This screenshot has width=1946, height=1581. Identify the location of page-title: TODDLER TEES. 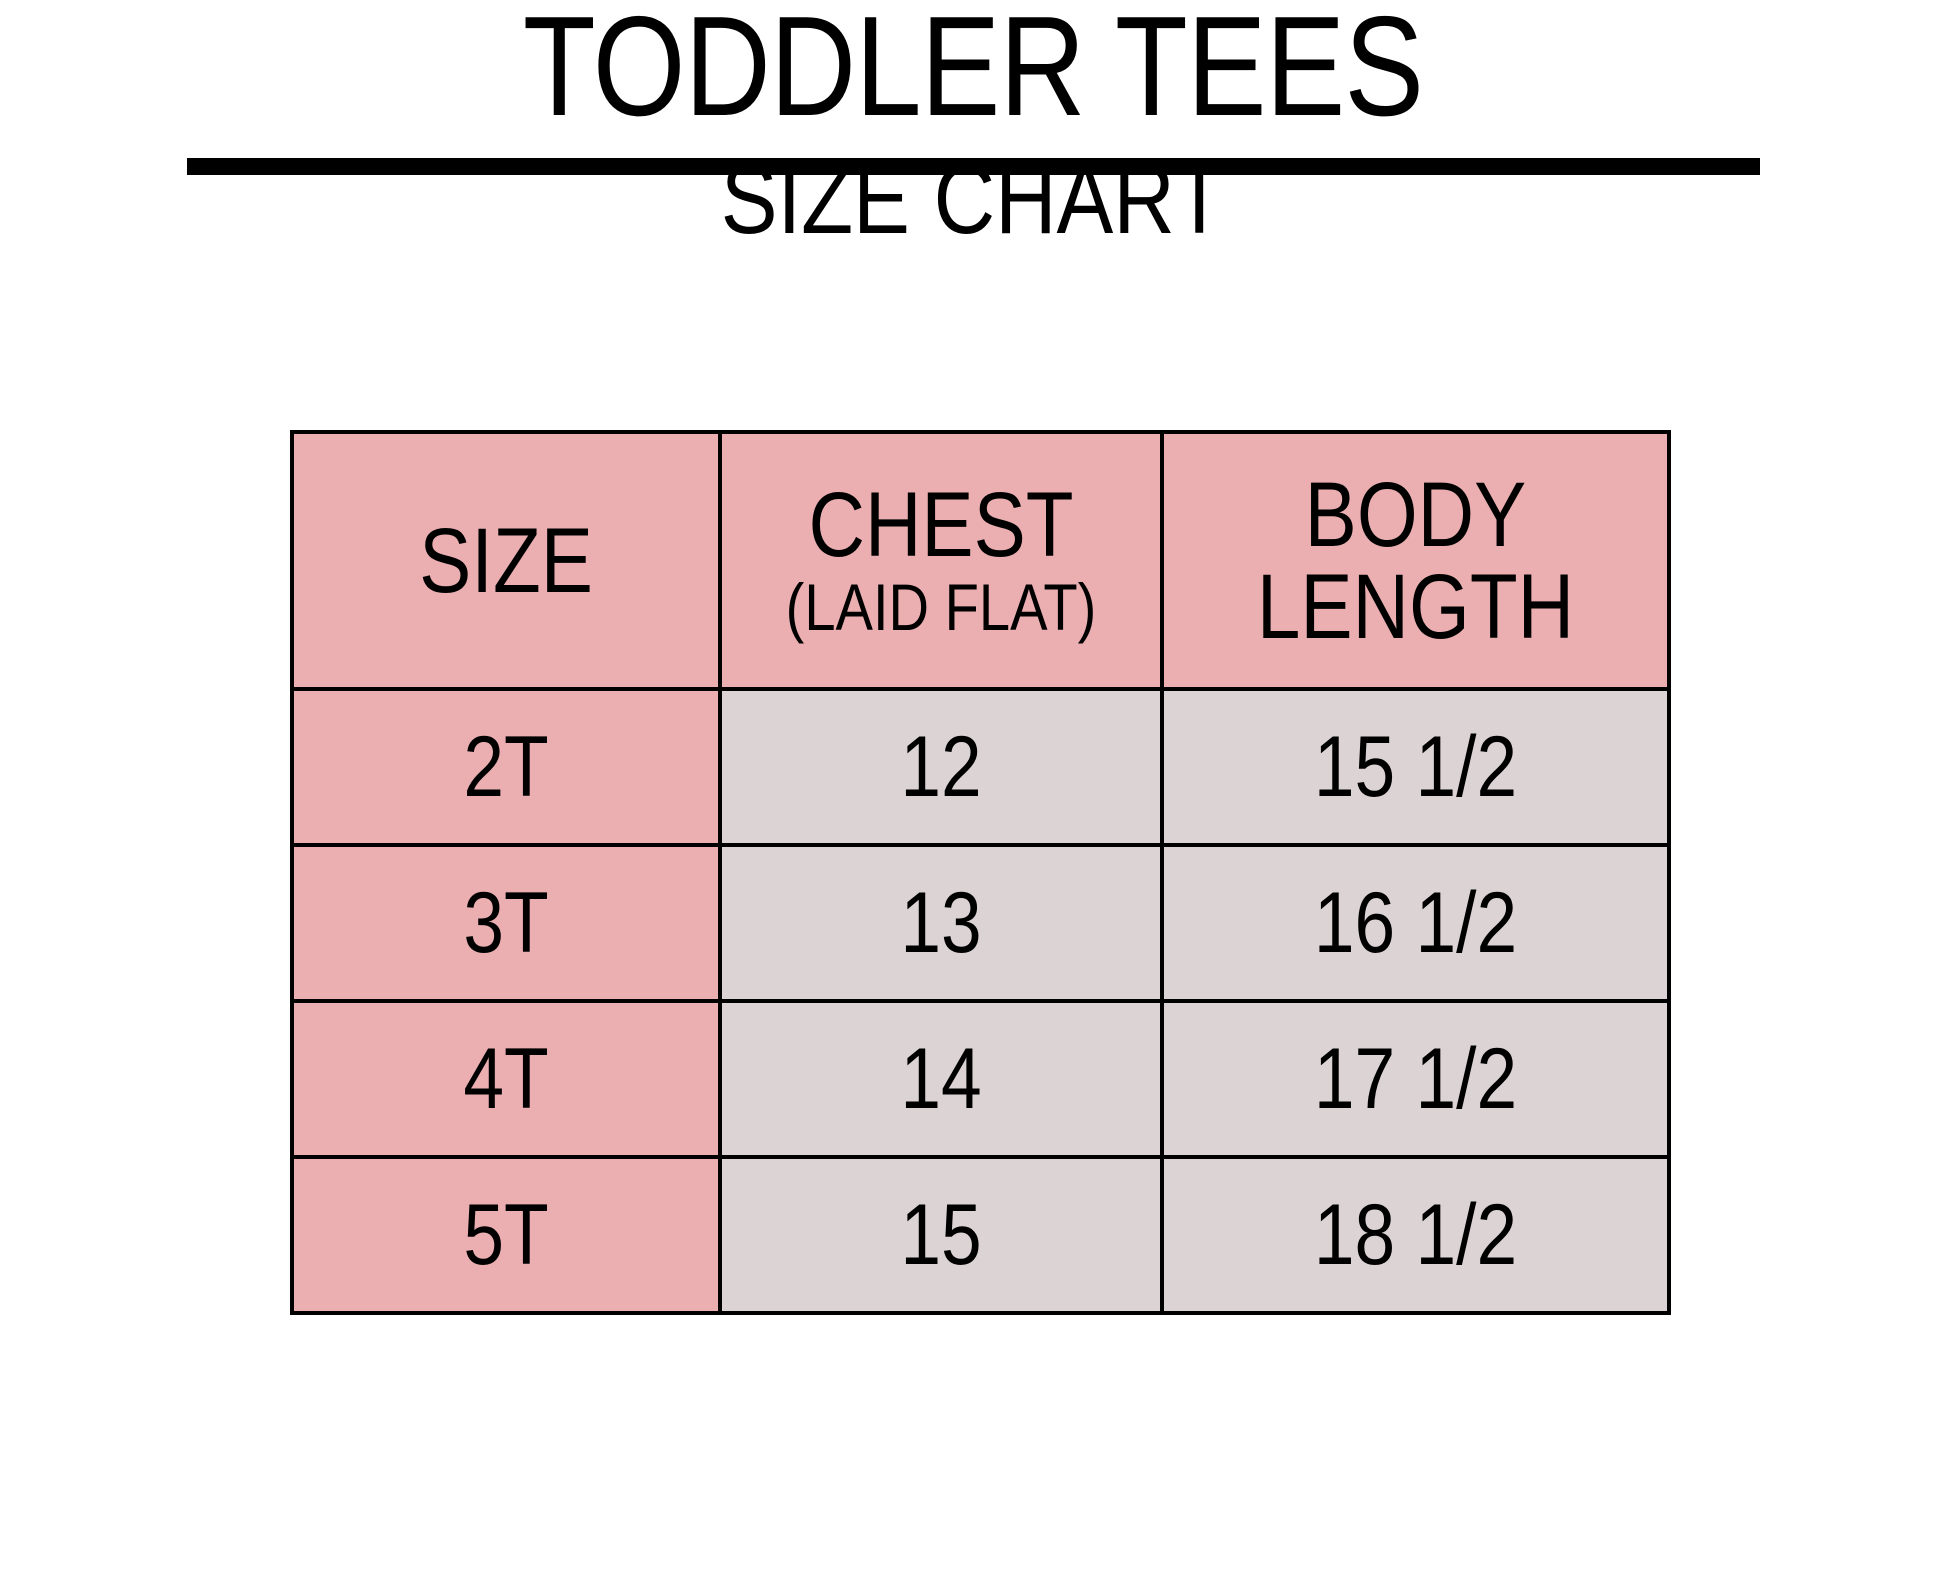
(973, 73).